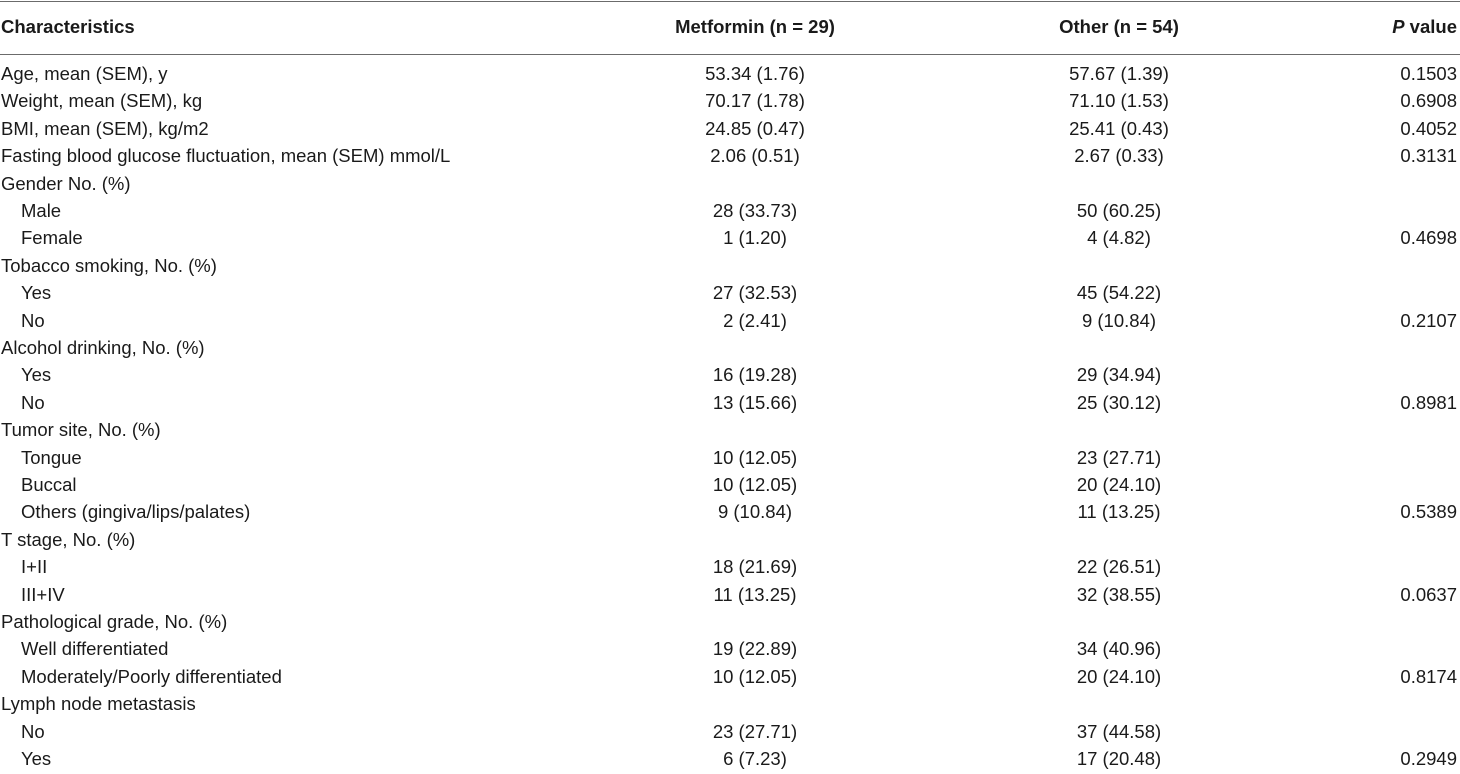 The height and width of the screenshot is (774, 1460). I want to click on header-p-rest: value, so click(1430, 26).